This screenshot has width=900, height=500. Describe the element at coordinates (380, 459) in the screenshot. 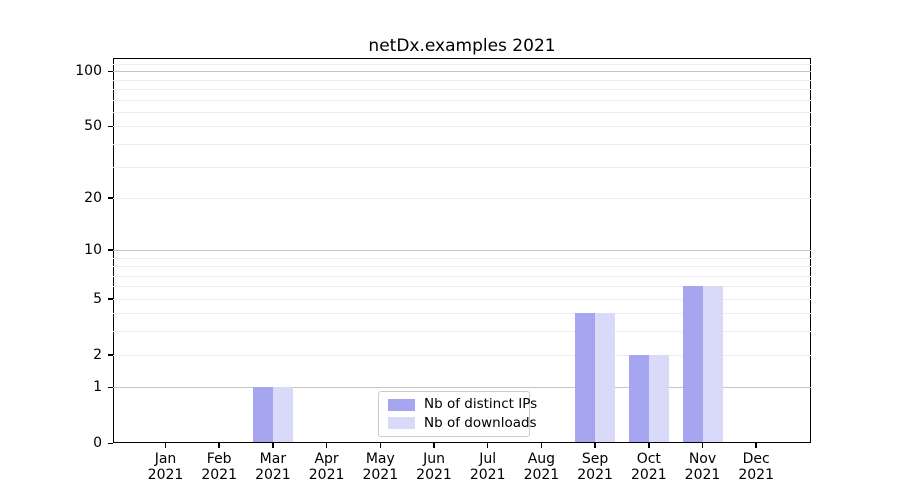

I see `x-tick-month: May` at that location.